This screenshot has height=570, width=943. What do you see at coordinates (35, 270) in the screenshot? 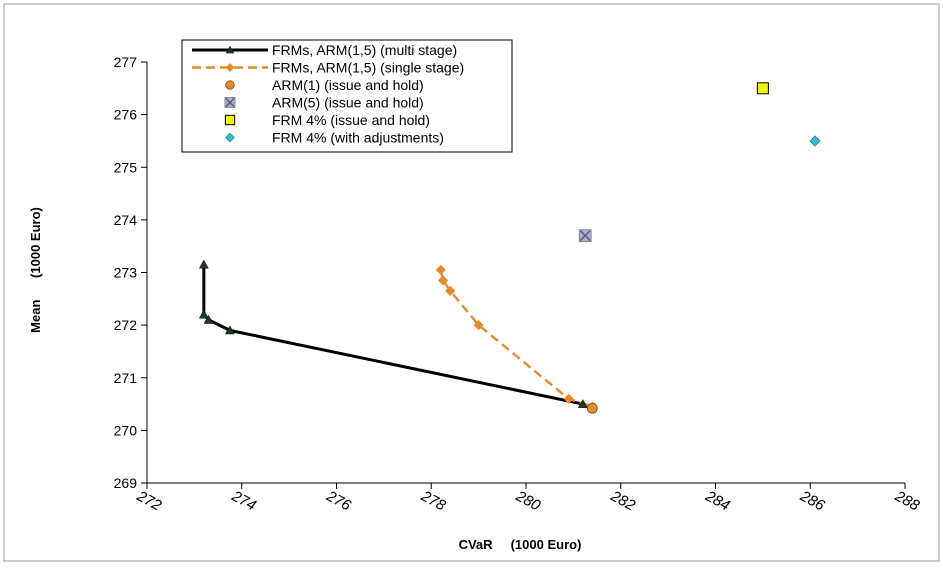
I see `y-axis-label: Mean (1000 Euro)` at bounding box center [35, 270].